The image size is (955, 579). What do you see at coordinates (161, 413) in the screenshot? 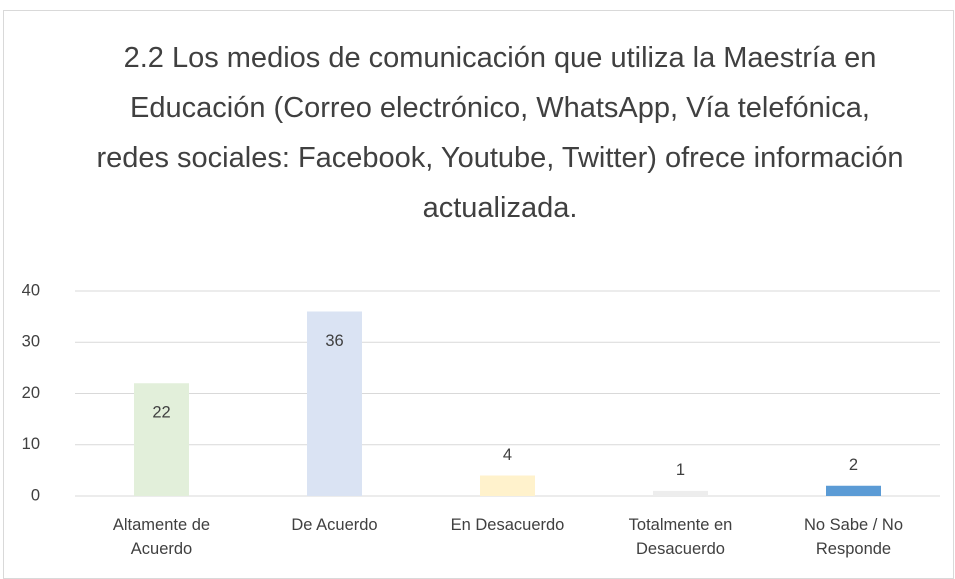
I see `data-label: 22` at bounding box center [161, 413].